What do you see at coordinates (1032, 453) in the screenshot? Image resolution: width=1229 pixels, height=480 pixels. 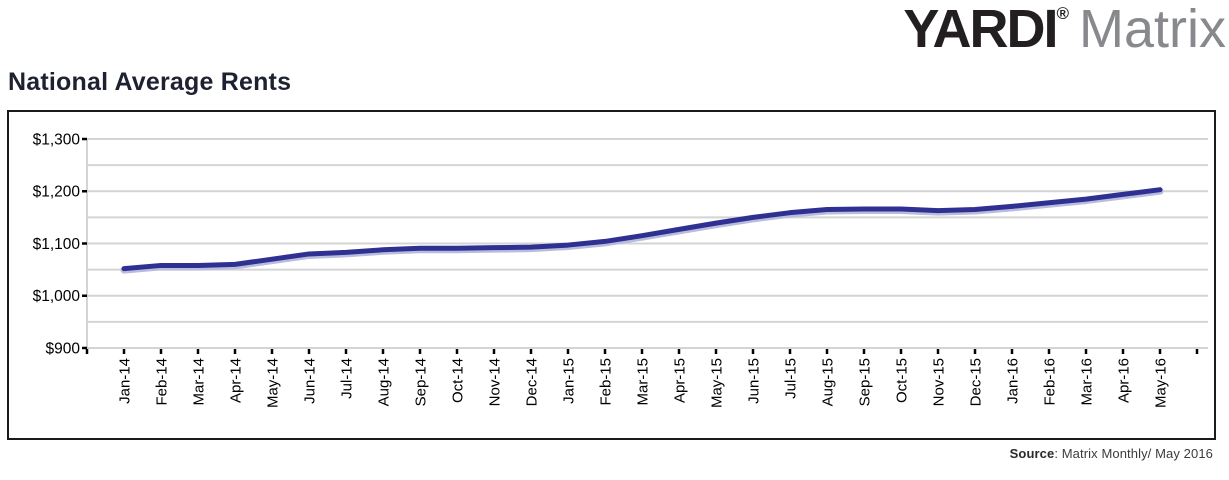 I see `source-label: Source` at bounding box center [1032, 453].